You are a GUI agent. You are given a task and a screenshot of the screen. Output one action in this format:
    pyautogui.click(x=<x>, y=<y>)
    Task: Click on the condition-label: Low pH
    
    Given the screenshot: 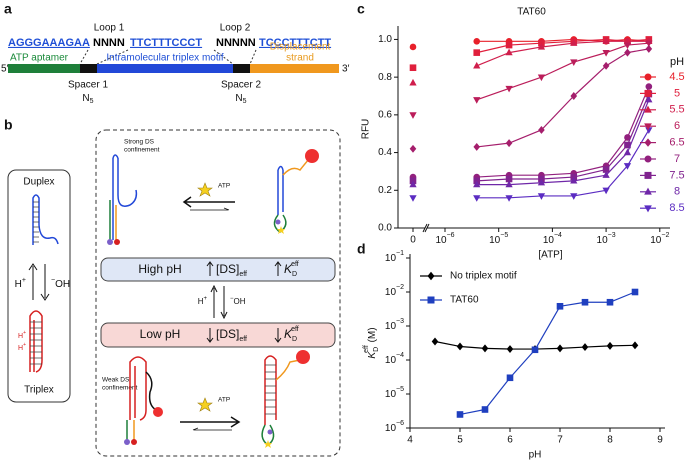 What is the action you would take?
    pyautogui.click(x=160, y=334)
    